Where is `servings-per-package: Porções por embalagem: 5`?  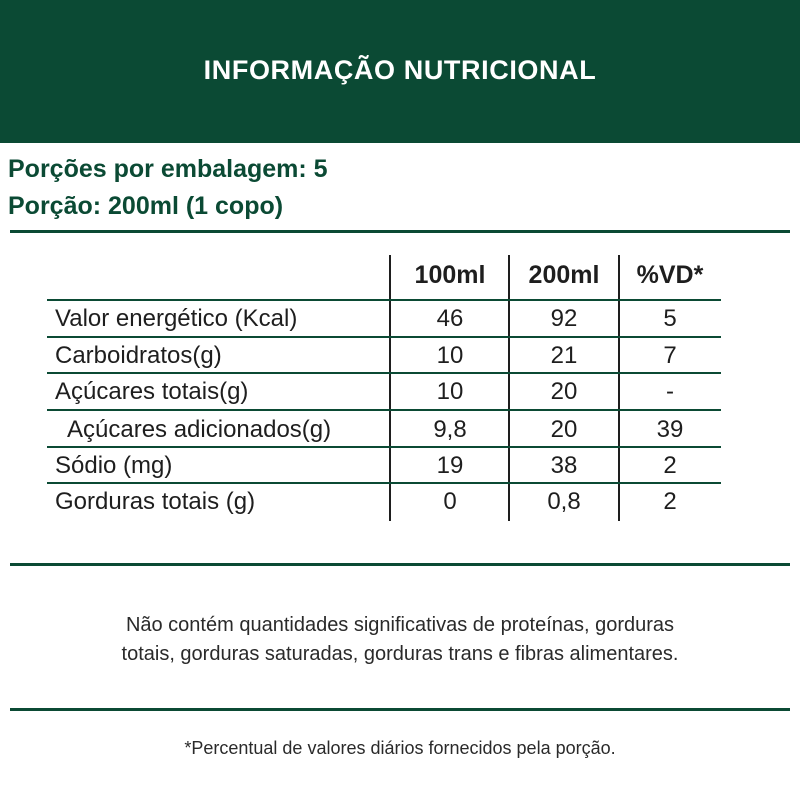 servings-per-package: Porções por embalagem: 5 is located at coordinates (168, 169).